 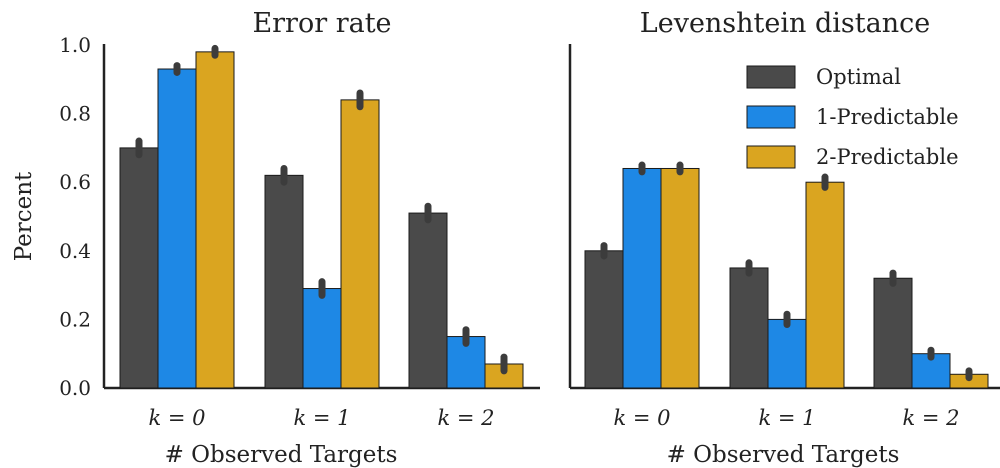 What do you see at coordinates (75, 251) in the screenshot?
I see `y-tick-label: 0.4` at bounding box center [75, 251].